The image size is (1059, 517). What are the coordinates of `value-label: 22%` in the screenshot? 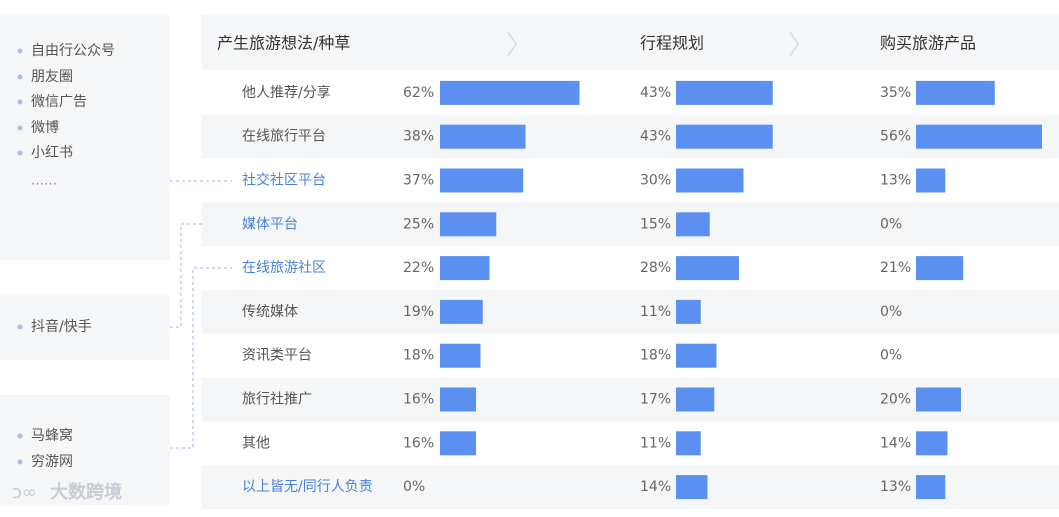 It's located at (418, 268).